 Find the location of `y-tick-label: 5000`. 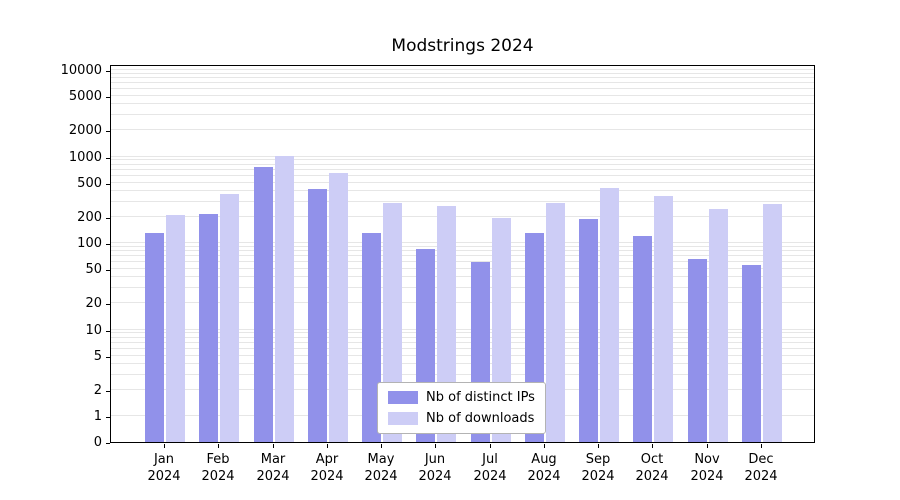

y-tick-label: 5000 is located at coordinates (85, 97).